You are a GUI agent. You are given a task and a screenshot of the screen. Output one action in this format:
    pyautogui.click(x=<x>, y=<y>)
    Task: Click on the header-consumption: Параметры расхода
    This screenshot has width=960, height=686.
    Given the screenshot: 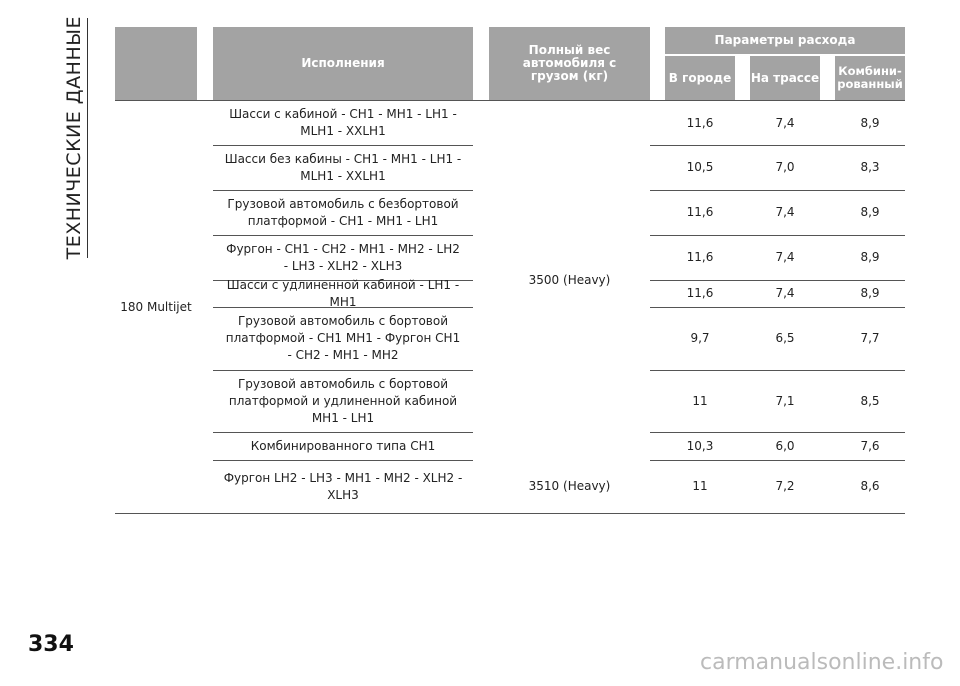 What is the action you would take?
    pyautogui.click(x=785, y=41)
    